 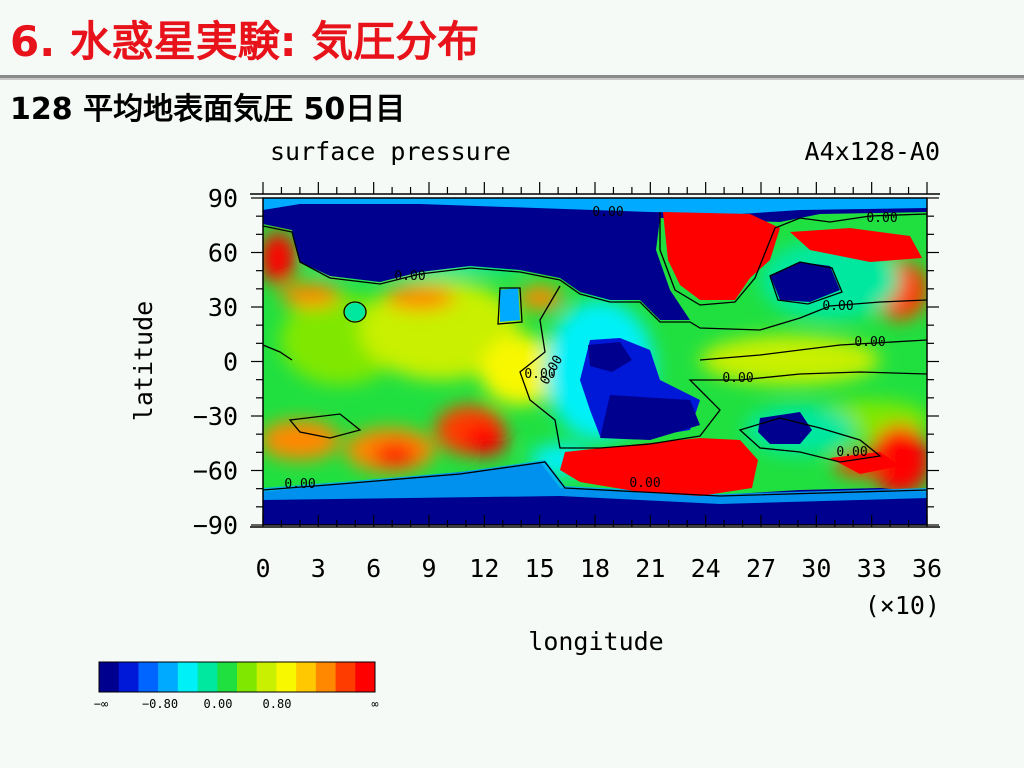 I want to click on y-axis-label: latitude, so click(x=143, y=361).